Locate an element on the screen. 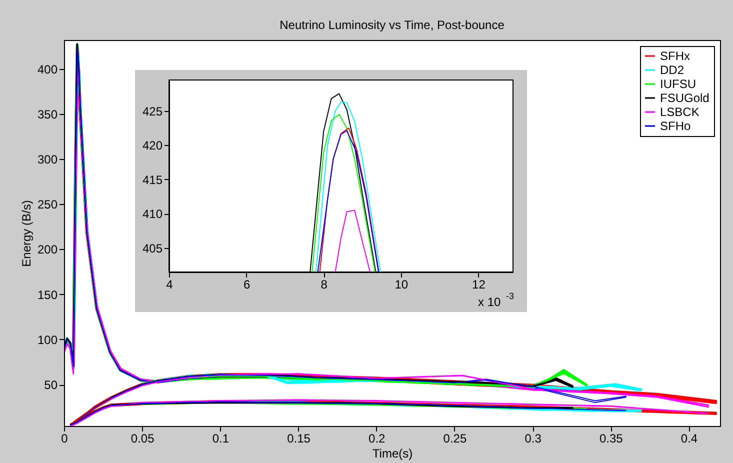 The width and height of the screenshot is (733, 463). y-tick-label: 200 is located at coordinates (47, 249).